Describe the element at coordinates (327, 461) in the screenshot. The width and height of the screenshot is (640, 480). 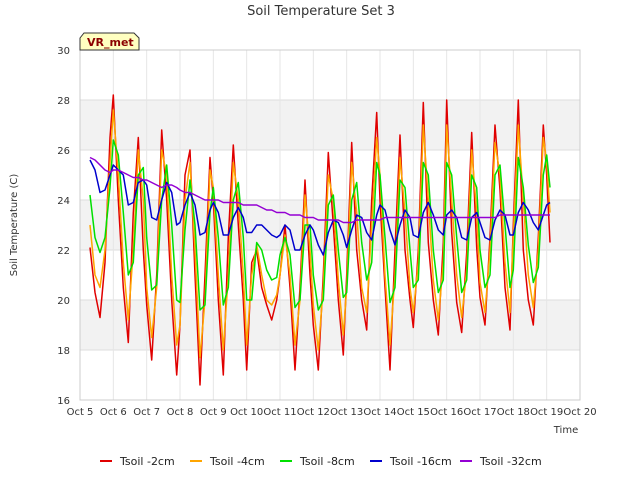
I see `legend-label: Tsoil -8cm` at that location.